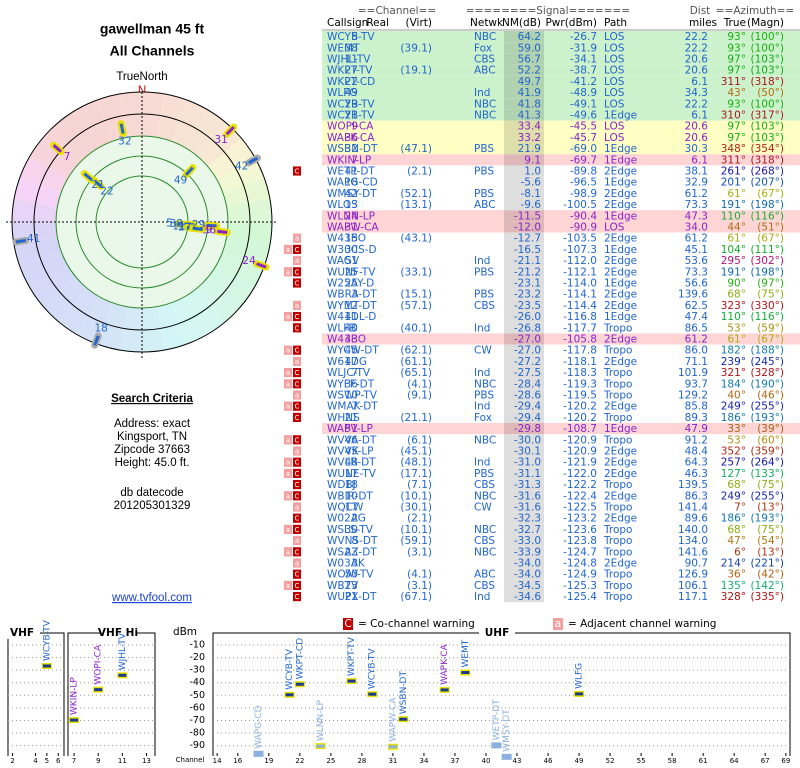  What do you see at coordinates (620, 160) in the screenshot?
I see `table-cell: 1Edge` at bounding box center [620, 160].